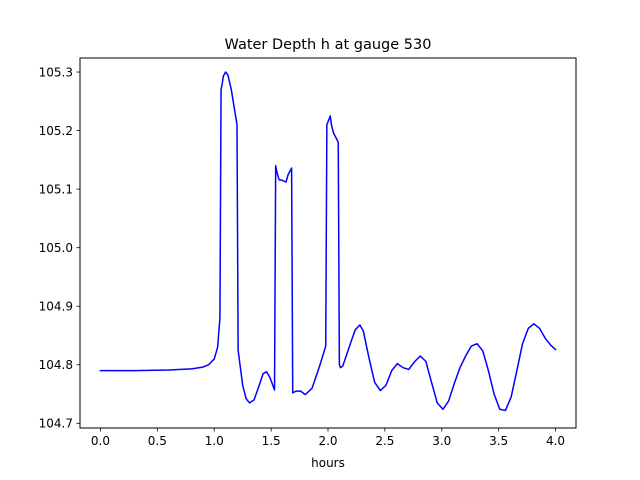 This screenshot has height=480, width=640. I want to click on x-tick-label: 1.5, so click(271, 441).